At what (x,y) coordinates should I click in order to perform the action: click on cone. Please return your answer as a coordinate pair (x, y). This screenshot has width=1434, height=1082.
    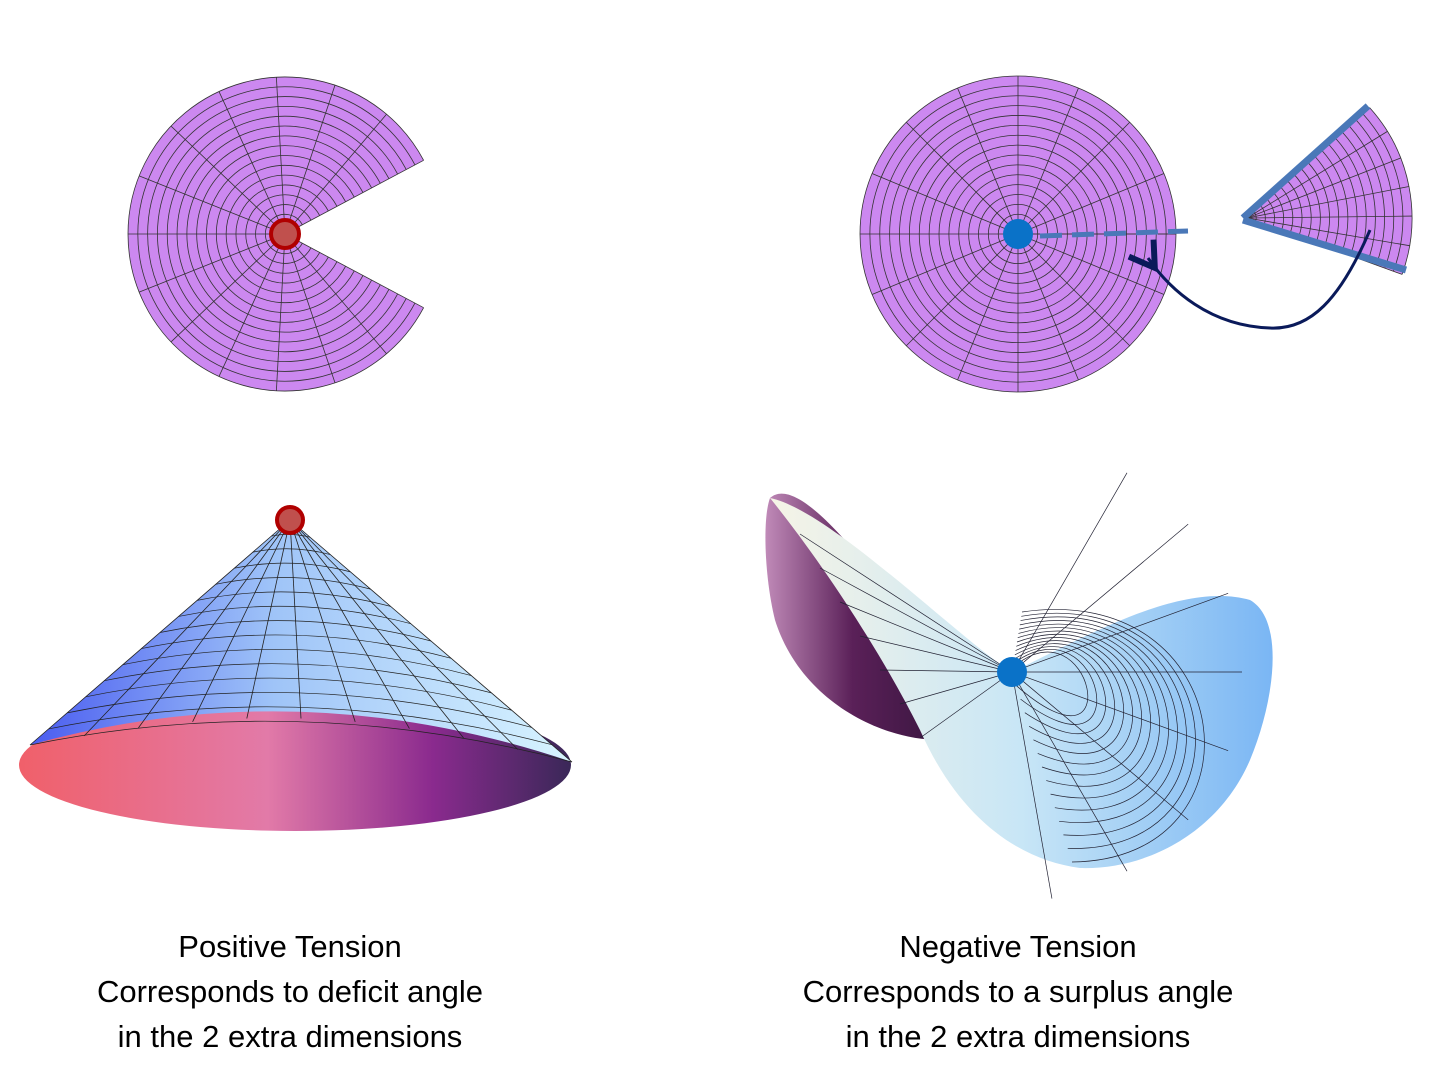
    Looking at the image, I should click on (296, 675).